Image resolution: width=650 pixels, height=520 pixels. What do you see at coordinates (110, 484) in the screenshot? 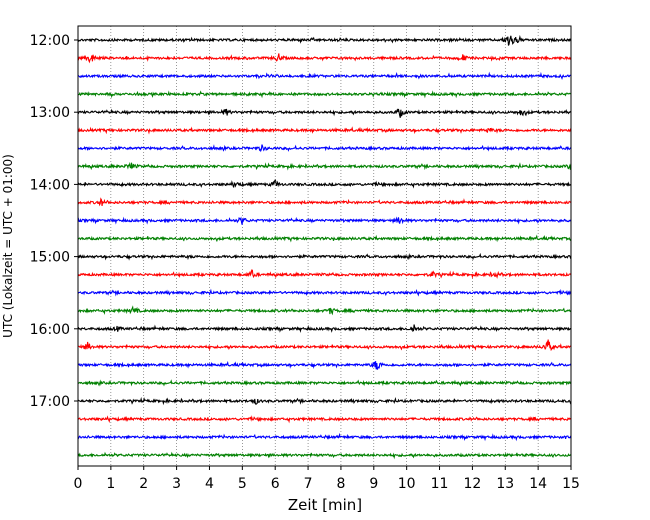
I see `x-tick-label: 1` at bounding box center [110, 484].